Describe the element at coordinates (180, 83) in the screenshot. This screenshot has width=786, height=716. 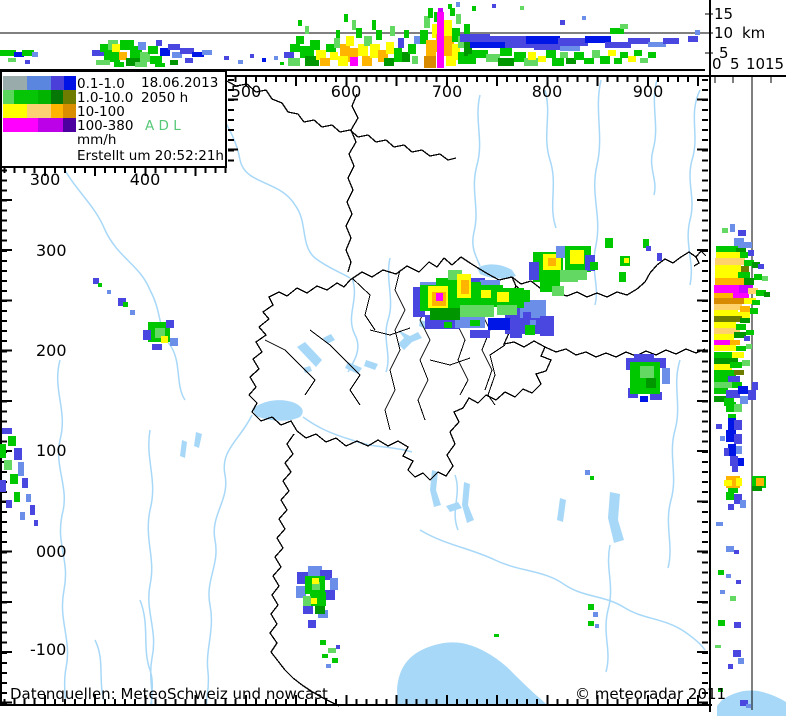
I see `legend-date: 18.06.2013` at that location.